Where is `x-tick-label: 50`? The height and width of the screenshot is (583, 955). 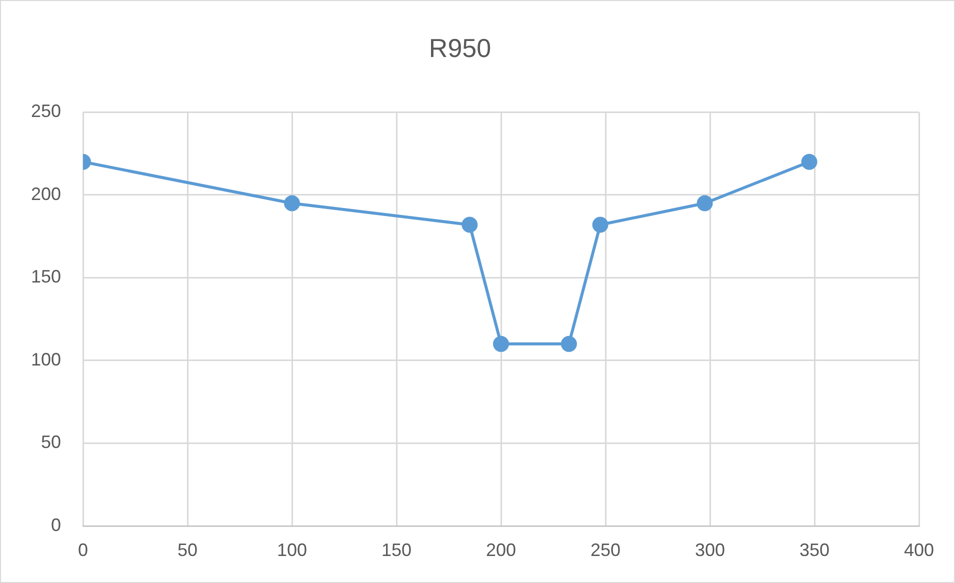 x-tick-label: 50 is located at coordinates (187, 550).